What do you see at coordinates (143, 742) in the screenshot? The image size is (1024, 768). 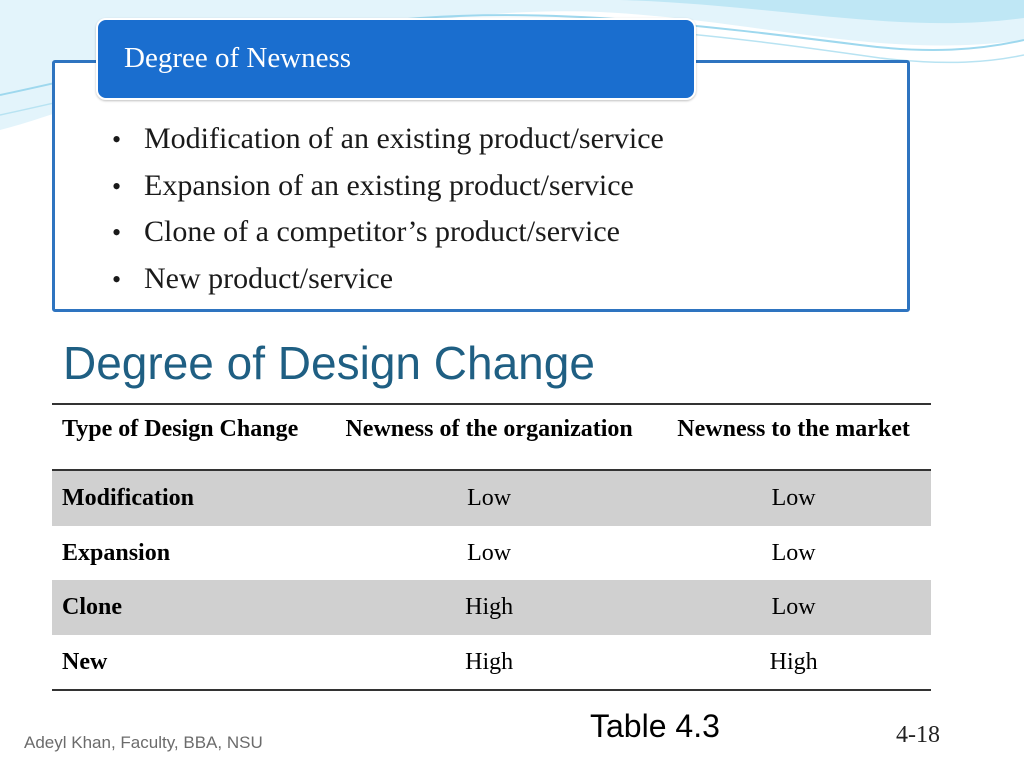 I see `footer-text: Adeyl Khan, Faculty, BBA, NSU` at bounding box center [143, 742].